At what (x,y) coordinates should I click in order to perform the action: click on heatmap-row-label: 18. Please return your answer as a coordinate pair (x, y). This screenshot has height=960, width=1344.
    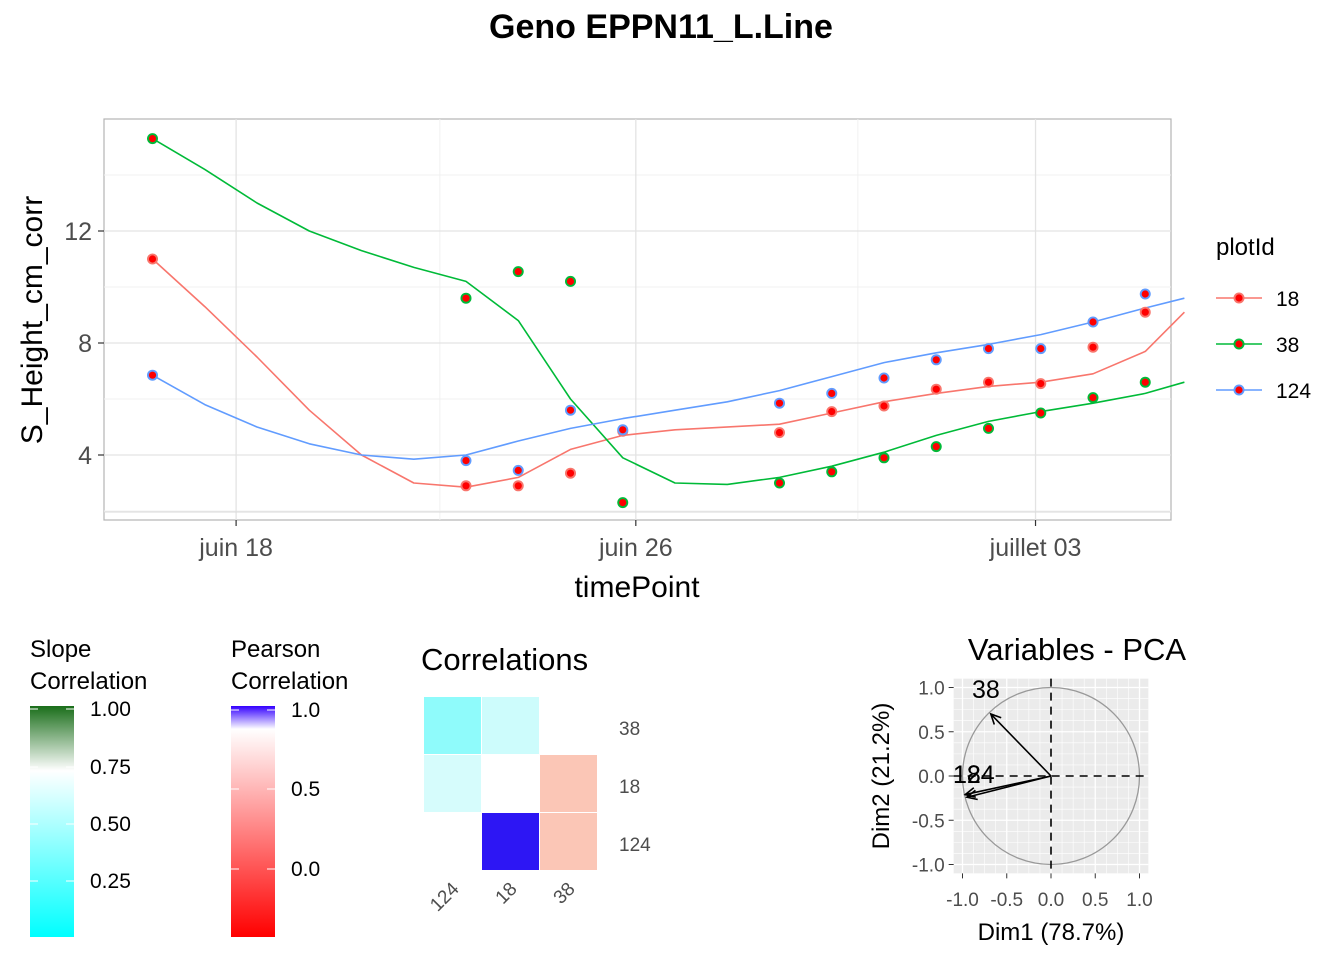
    Looking at the image, I should click on (629, 787).